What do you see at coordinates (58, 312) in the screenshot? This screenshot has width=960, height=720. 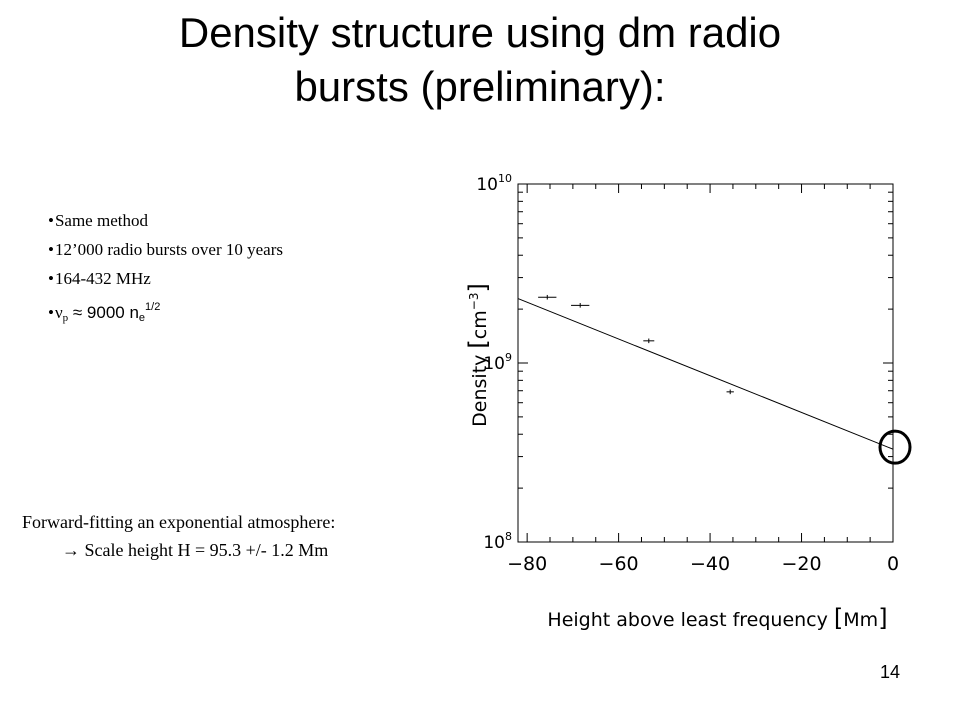 I see `nu-symbol: ν` at bounding box center [58, 312].